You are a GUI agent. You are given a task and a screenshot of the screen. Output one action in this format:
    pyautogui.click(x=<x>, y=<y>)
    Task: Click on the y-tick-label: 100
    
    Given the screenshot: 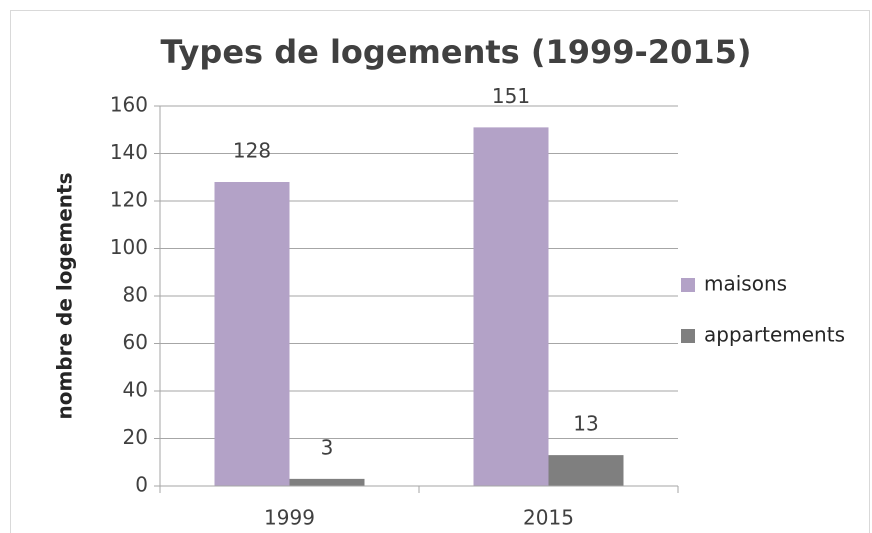 What is the action you would take?
    pyautogui.click(x=129, y=247)
    